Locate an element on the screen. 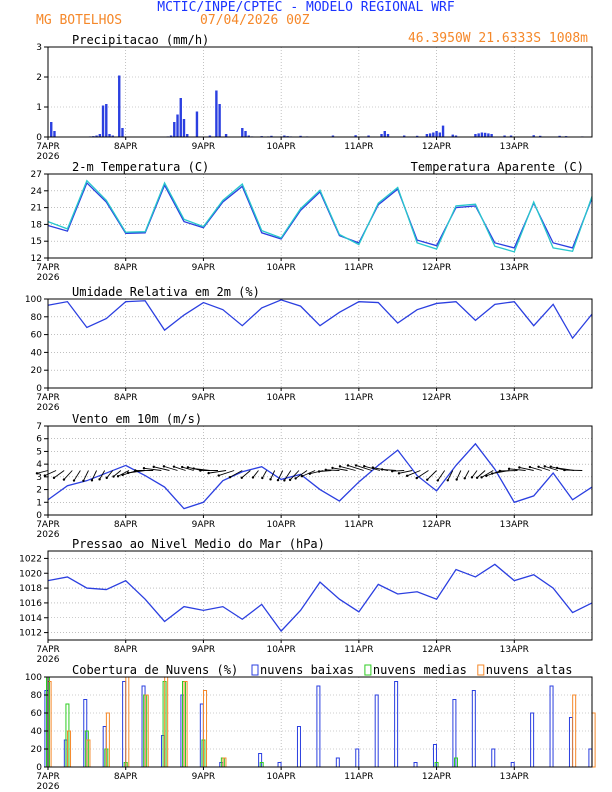 The image size is (612, 792). y-tick-label: 2 is located at coordinates (39, 491).